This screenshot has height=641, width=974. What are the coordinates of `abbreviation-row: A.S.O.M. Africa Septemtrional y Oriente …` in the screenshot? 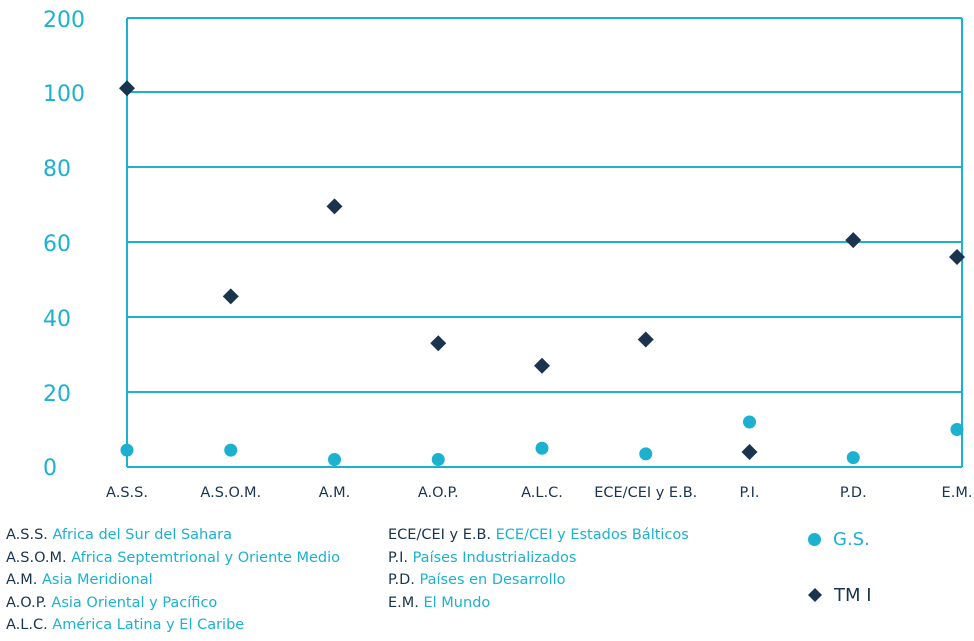 It's located at (173, 558).